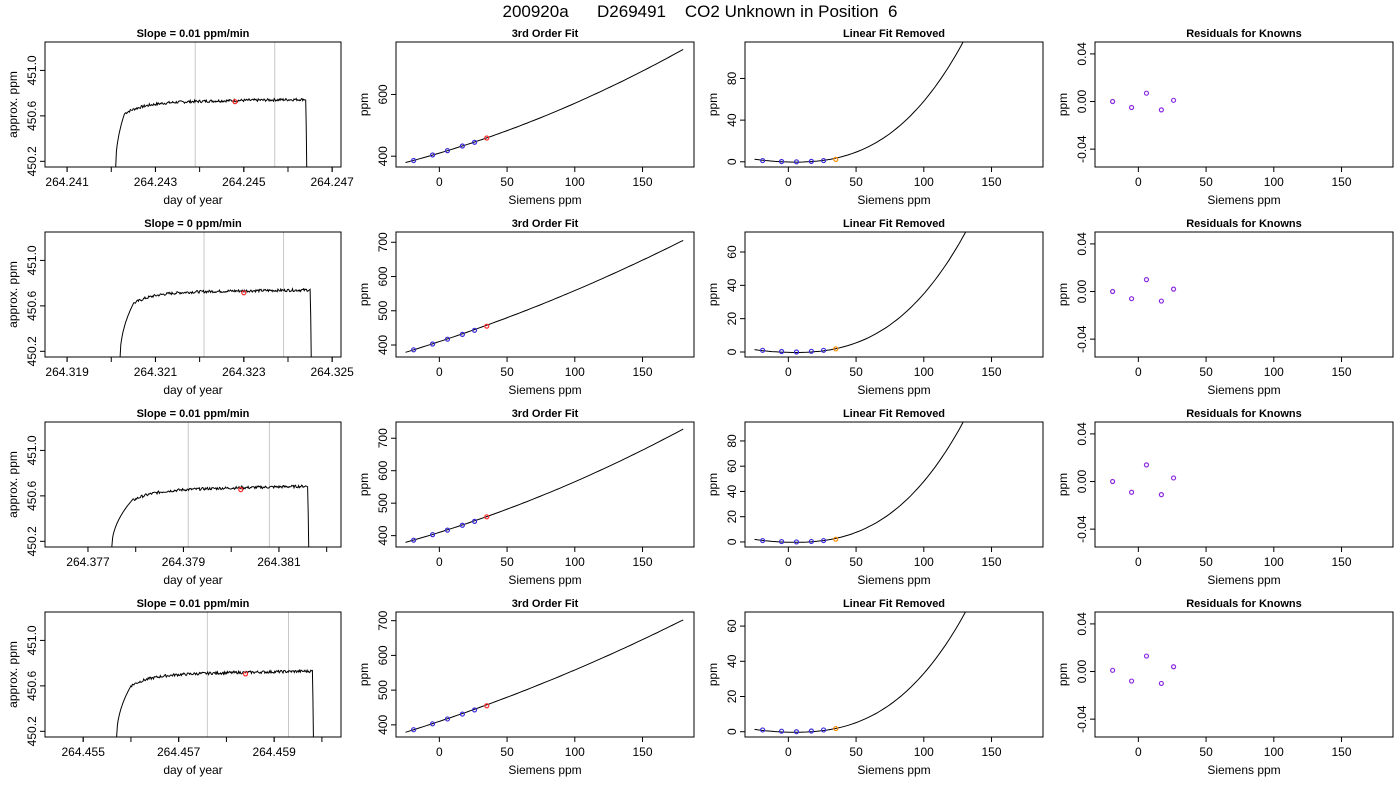  I want to click on y-tick-label: 500, so click(383, 503).